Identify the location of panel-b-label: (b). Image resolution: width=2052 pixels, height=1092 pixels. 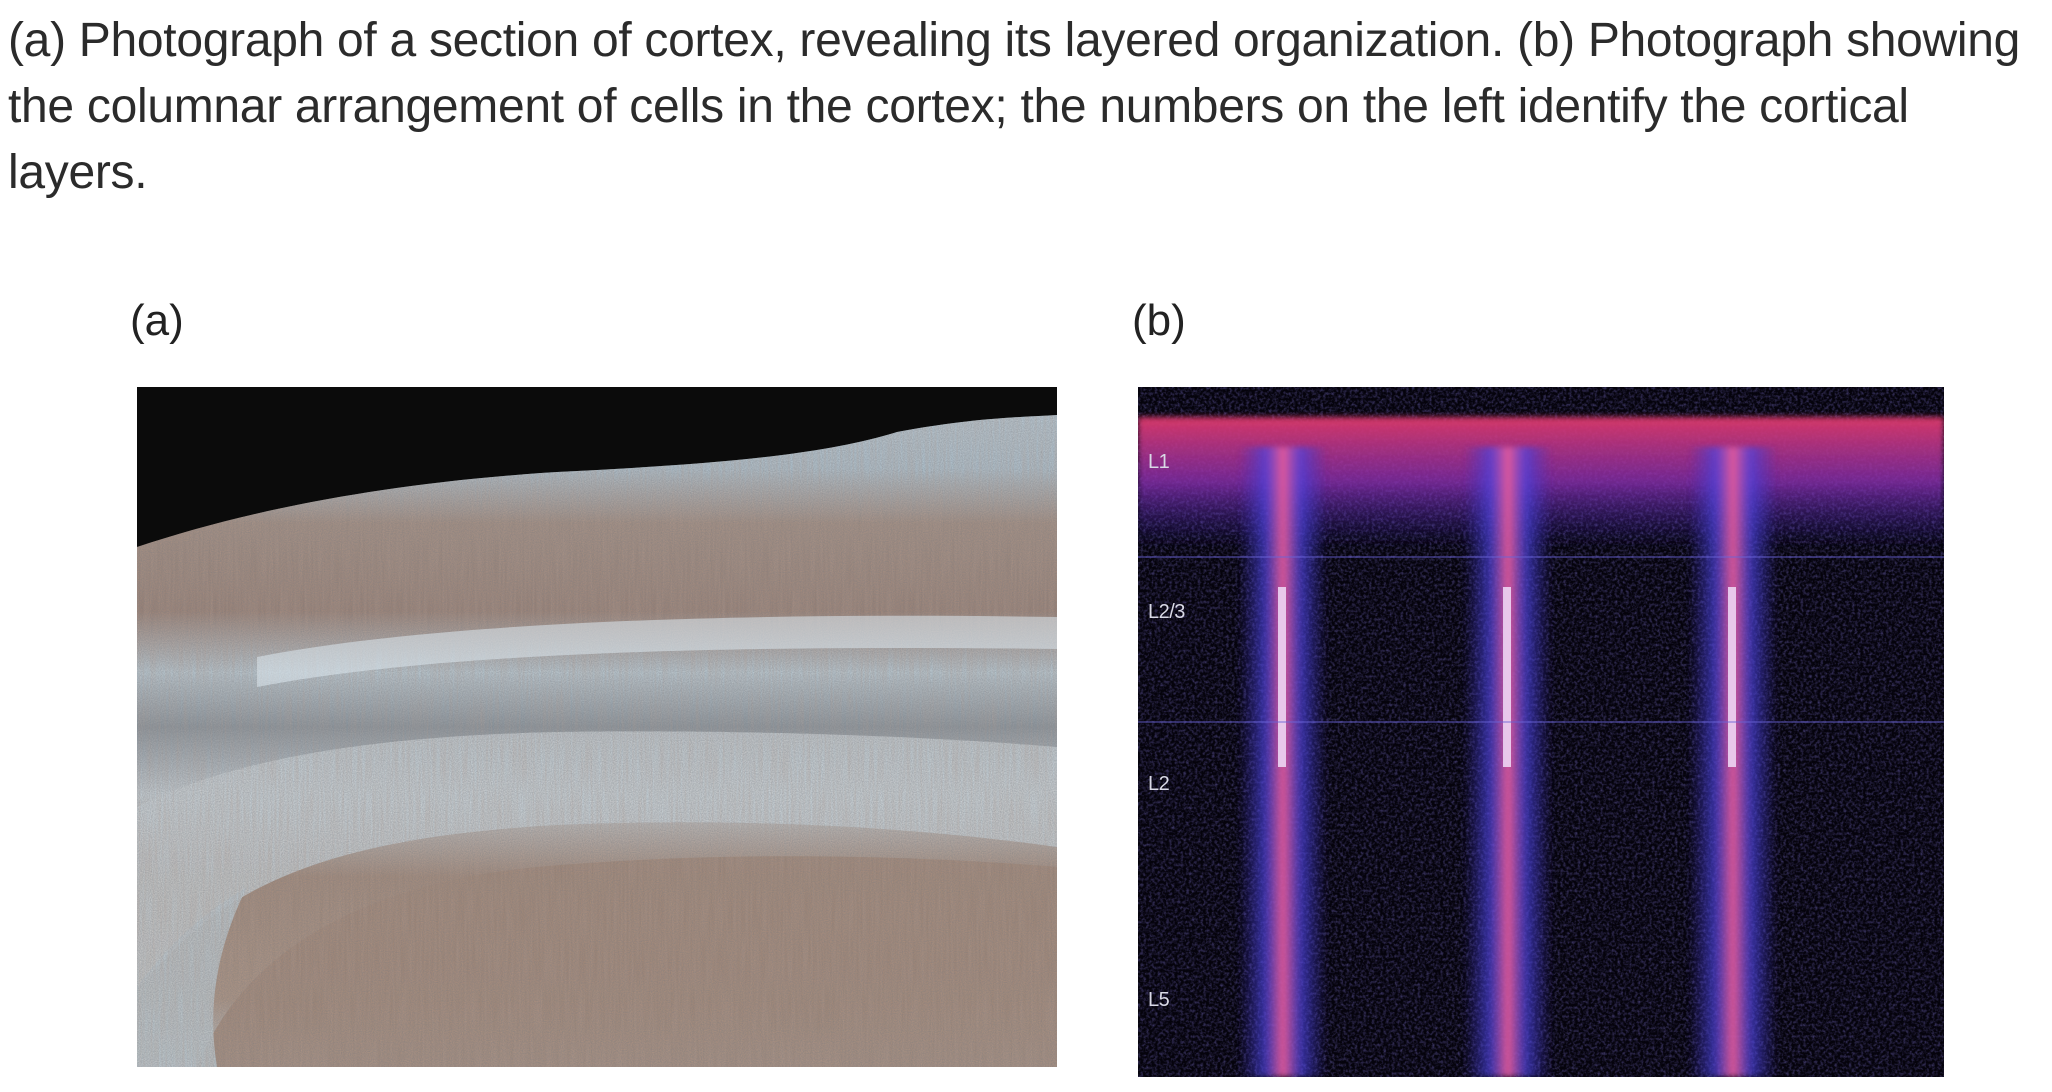
(1159, 320).